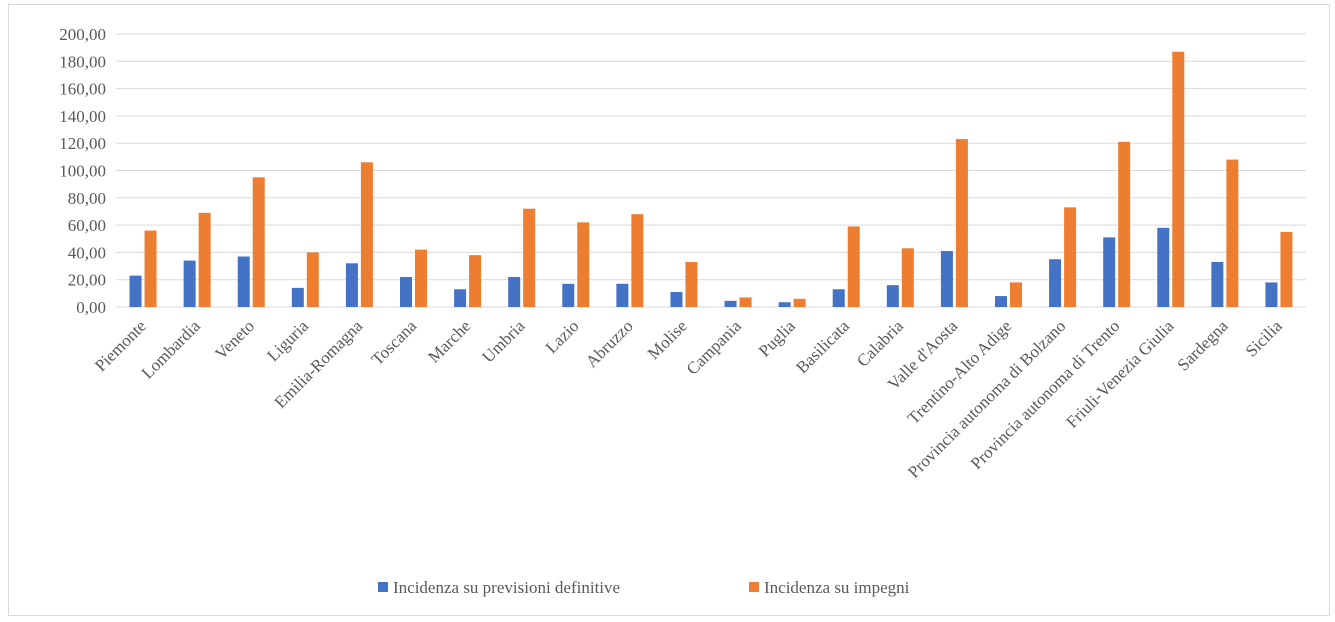 The image size is (1335, 622). I want to click on x-category-label: Veneto, so click(234, 339).